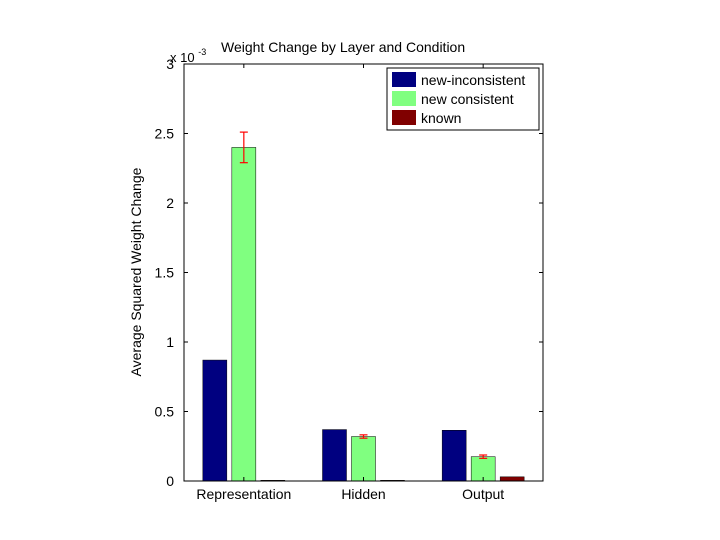  I want to click on legend-item-new-inconsistent: new-inconsistent, so click(458, 80).